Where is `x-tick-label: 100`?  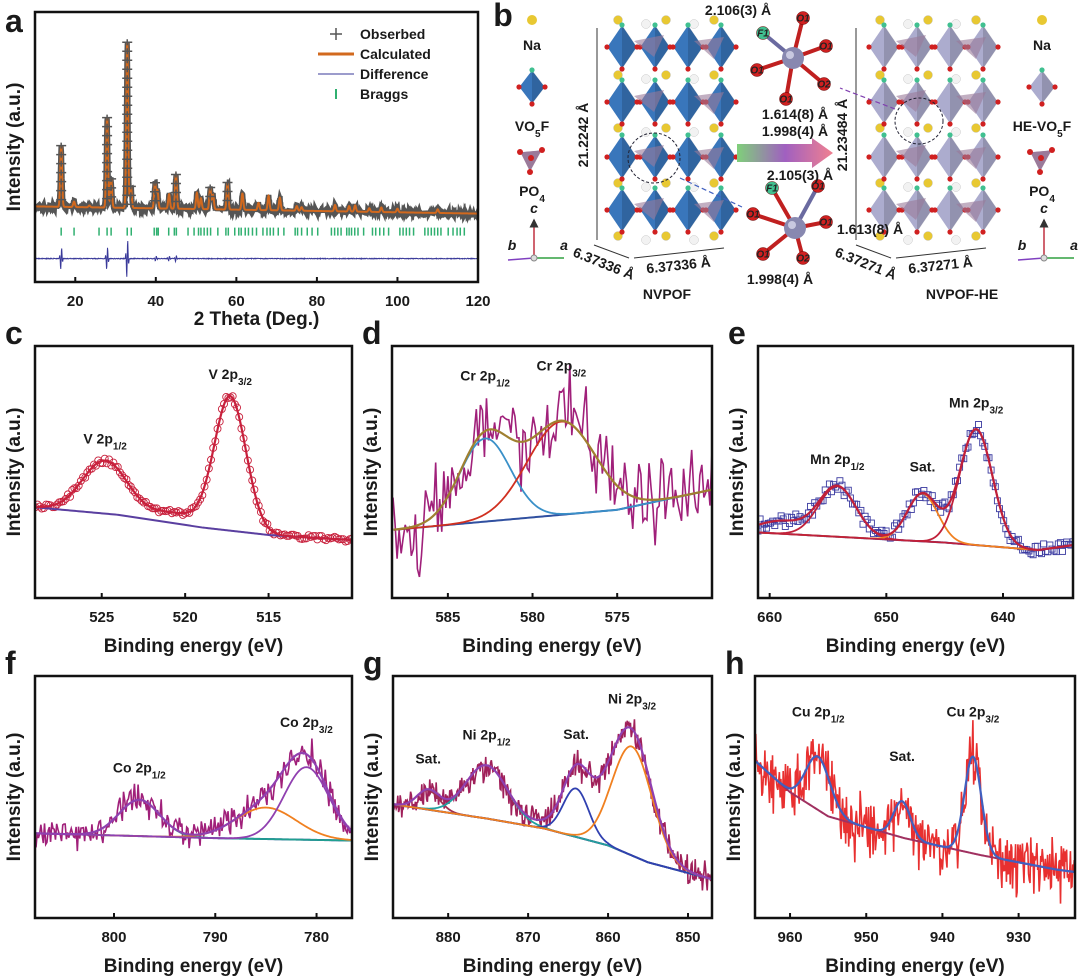
x-tick-label: 100 is located at coordinates (397, 301).